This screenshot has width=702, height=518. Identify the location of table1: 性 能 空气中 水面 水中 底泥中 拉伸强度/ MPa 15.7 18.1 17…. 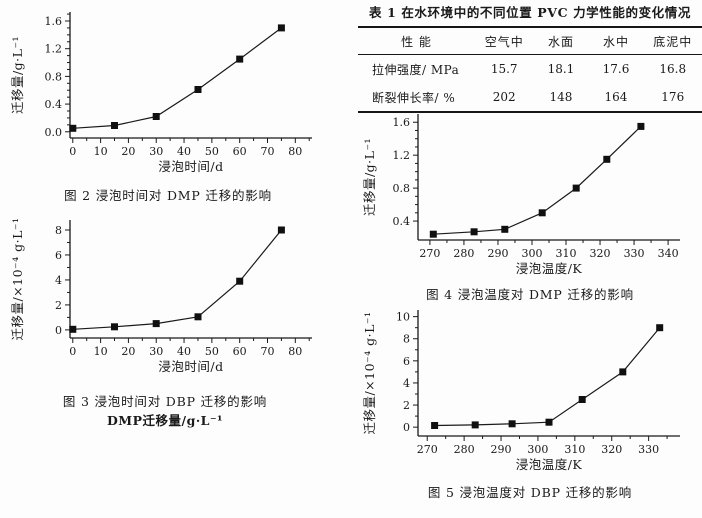
(530, 69).